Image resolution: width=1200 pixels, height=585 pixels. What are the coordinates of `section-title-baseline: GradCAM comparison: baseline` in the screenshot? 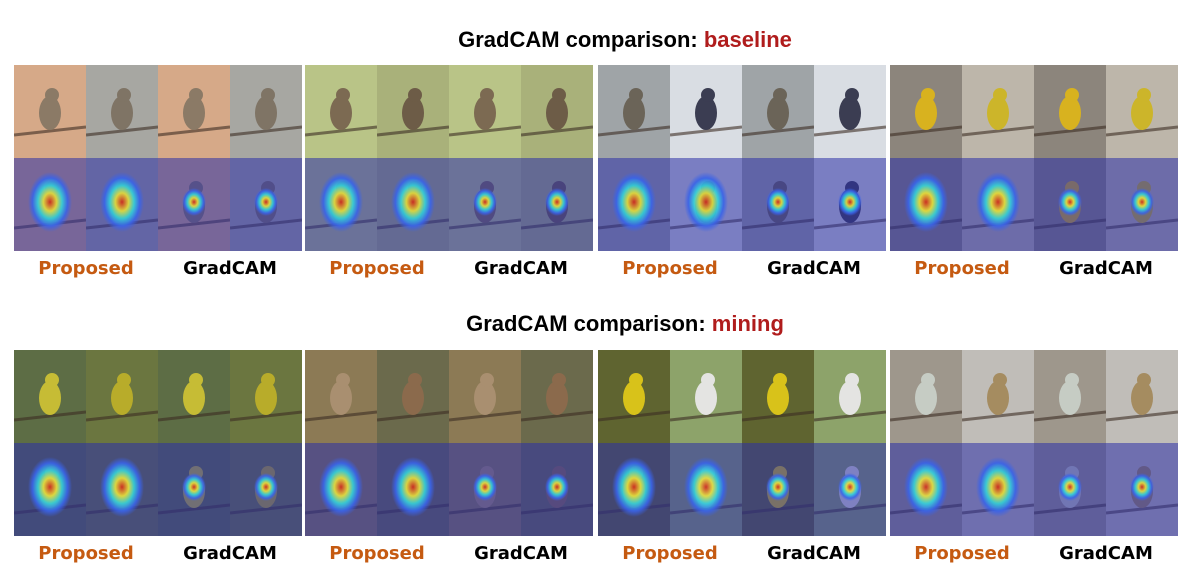 It's located at (600, 40).